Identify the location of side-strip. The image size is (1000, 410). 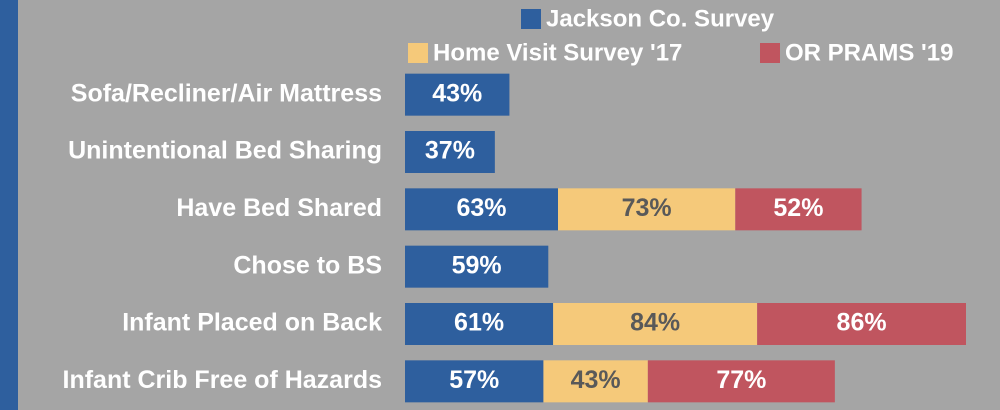
(9, 205).